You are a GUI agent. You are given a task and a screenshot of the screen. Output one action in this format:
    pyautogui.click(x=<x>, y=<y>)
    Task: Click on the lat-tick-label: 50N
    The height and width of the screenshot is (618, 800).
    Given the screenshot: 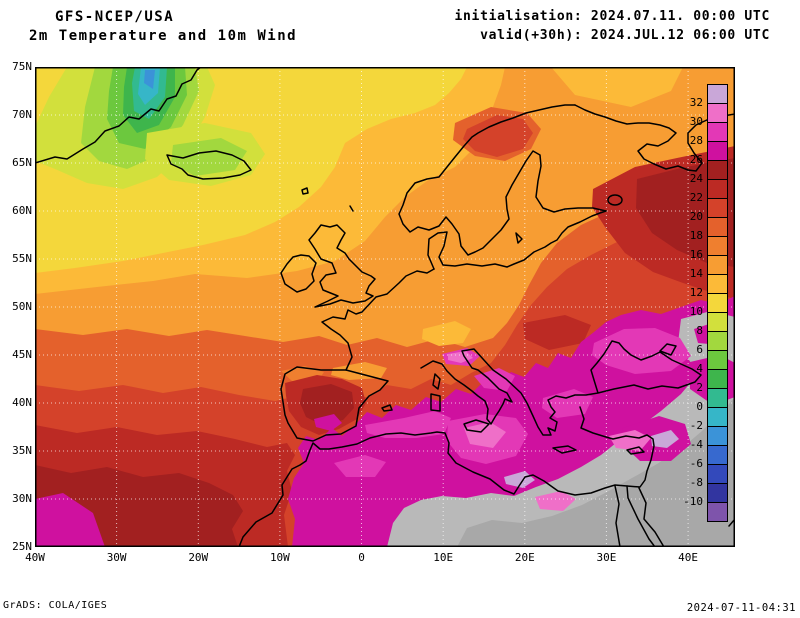 What is the action you would take?
    pyautogui.click(x=22, y=306)
    